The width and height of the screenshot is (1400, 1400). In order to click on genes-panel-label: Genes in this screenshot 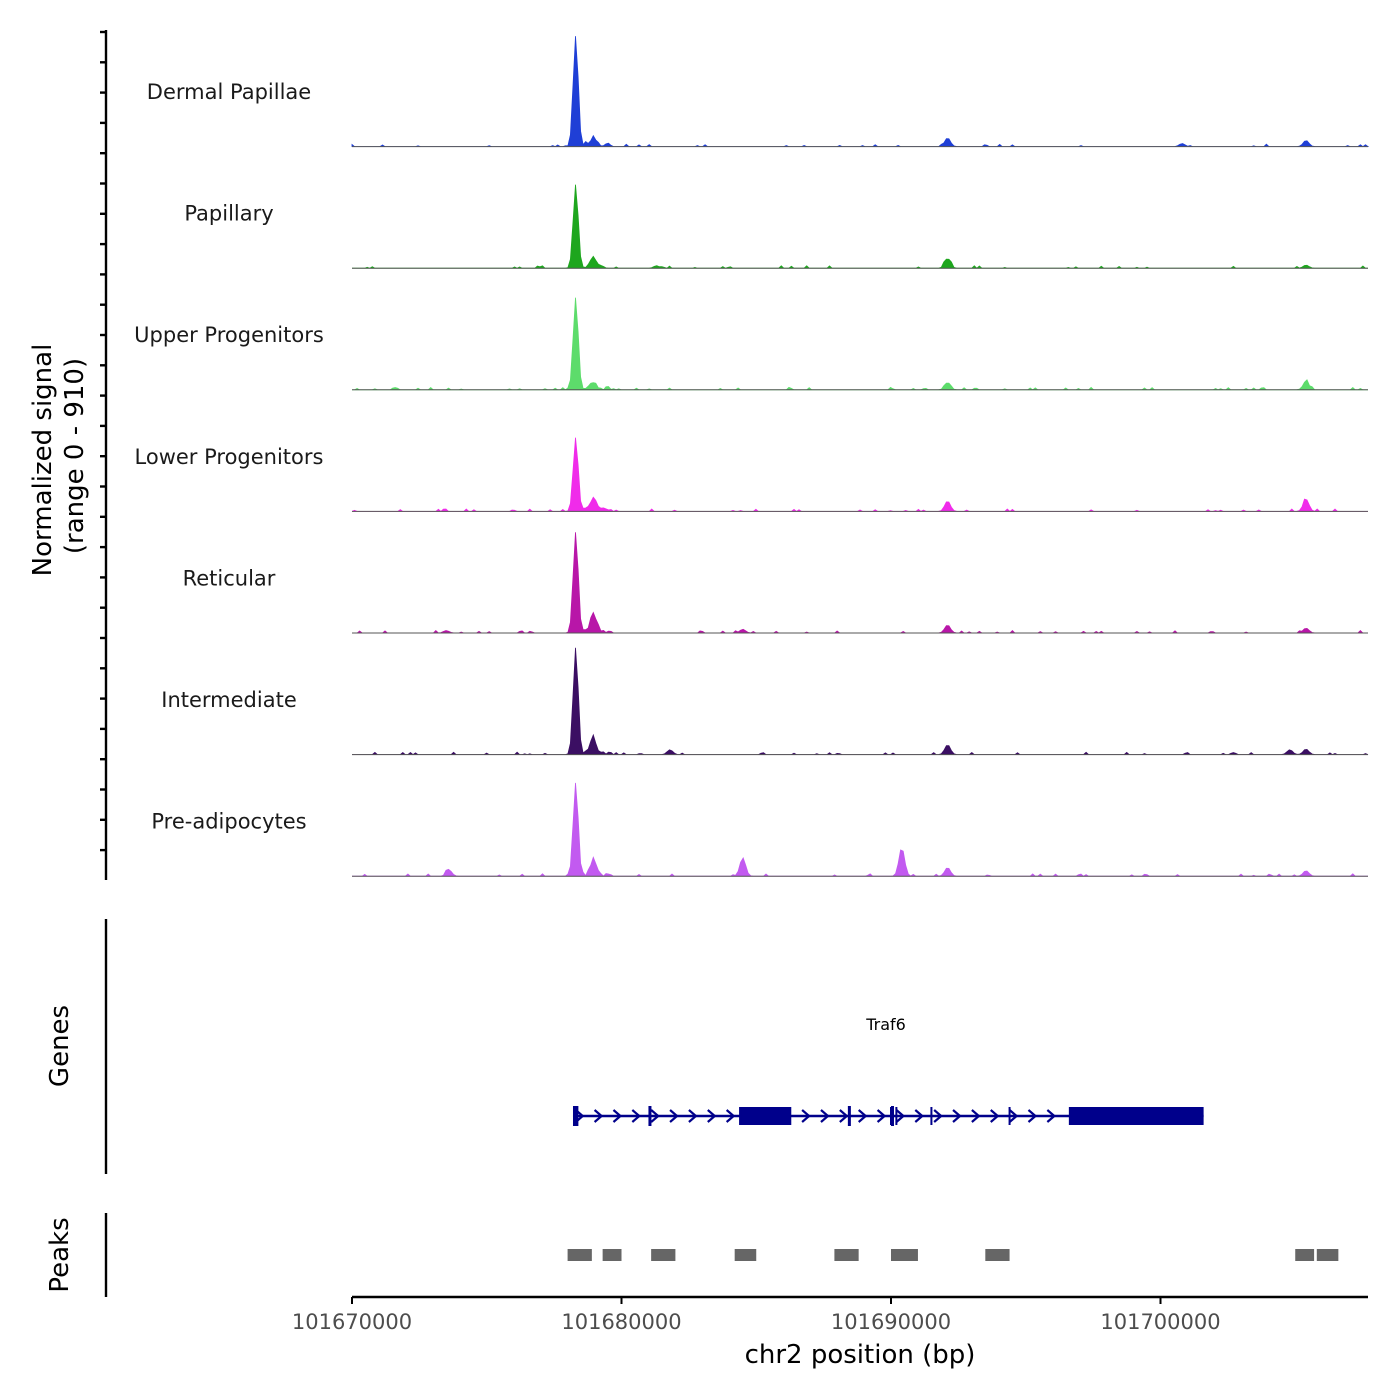, I will do `click(60, 1046)`.